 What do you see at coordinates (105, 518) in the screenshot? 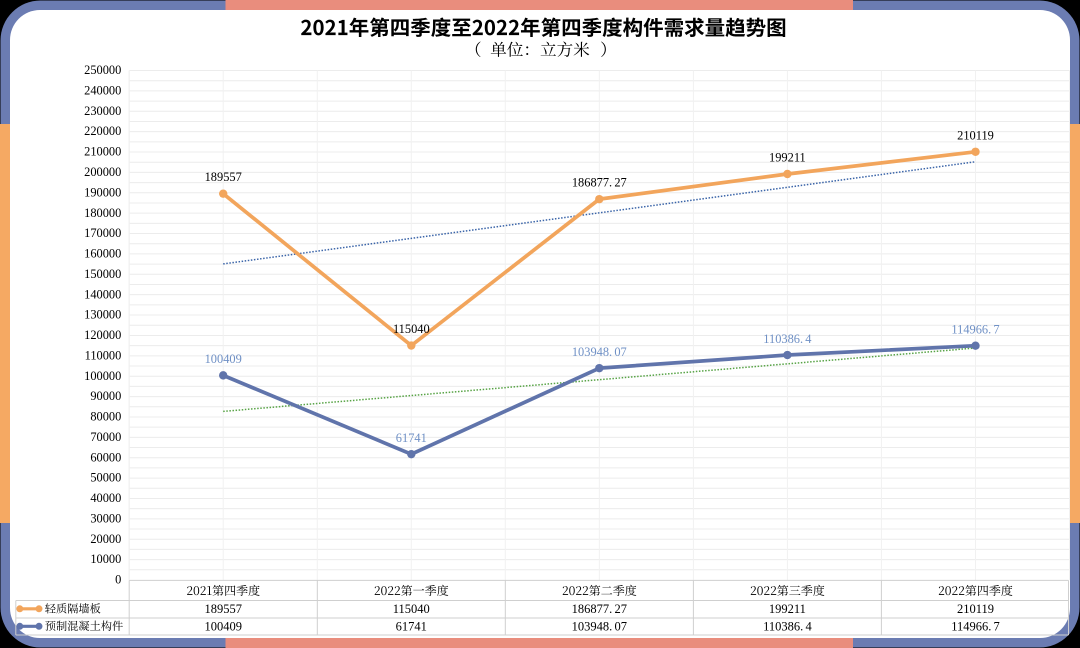
I see `svg-text: 30000` at bounding box center [105, 518].